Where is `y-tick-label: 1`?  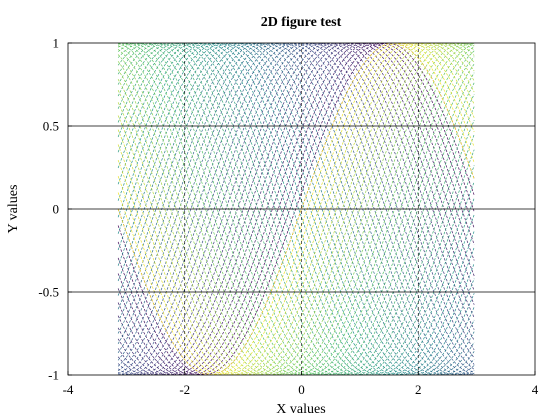 y-tick-label: 1 is located at coordinates (56, 43).